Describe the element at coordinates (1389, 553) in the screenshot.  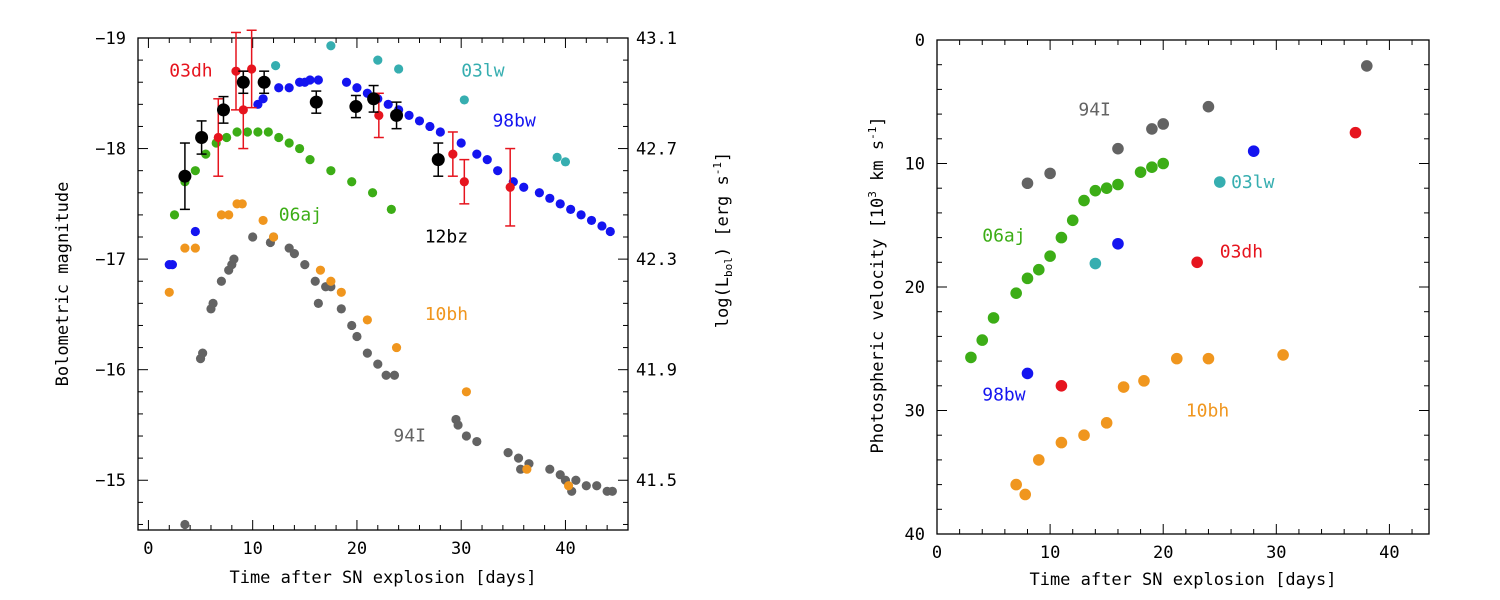
I see `x-tick-label: 40` at that location.